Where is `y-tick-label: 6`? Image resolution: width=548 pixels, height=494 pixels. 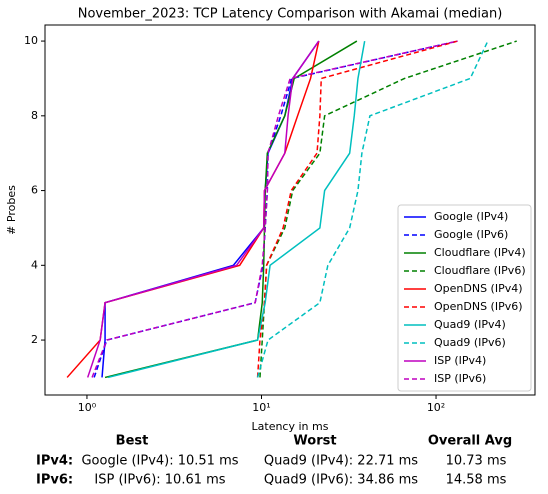 y-tick-label: 6 is located at coordinates (34, 190).